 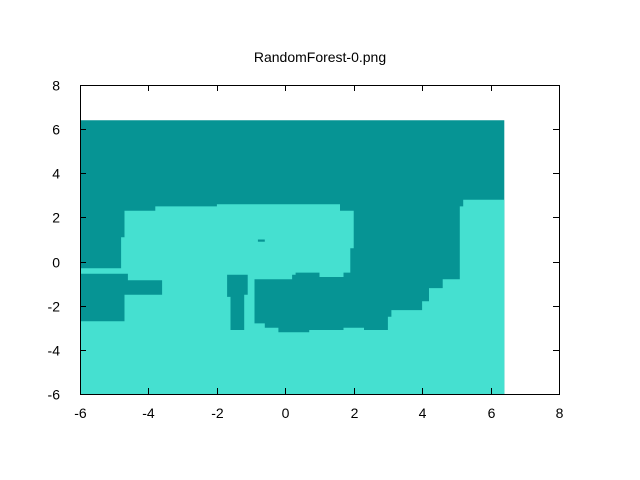 What do you see at coordinates (217, 413) in the screenshot?
I see `x-tick-label: -2` at bounding box center [217, 413].